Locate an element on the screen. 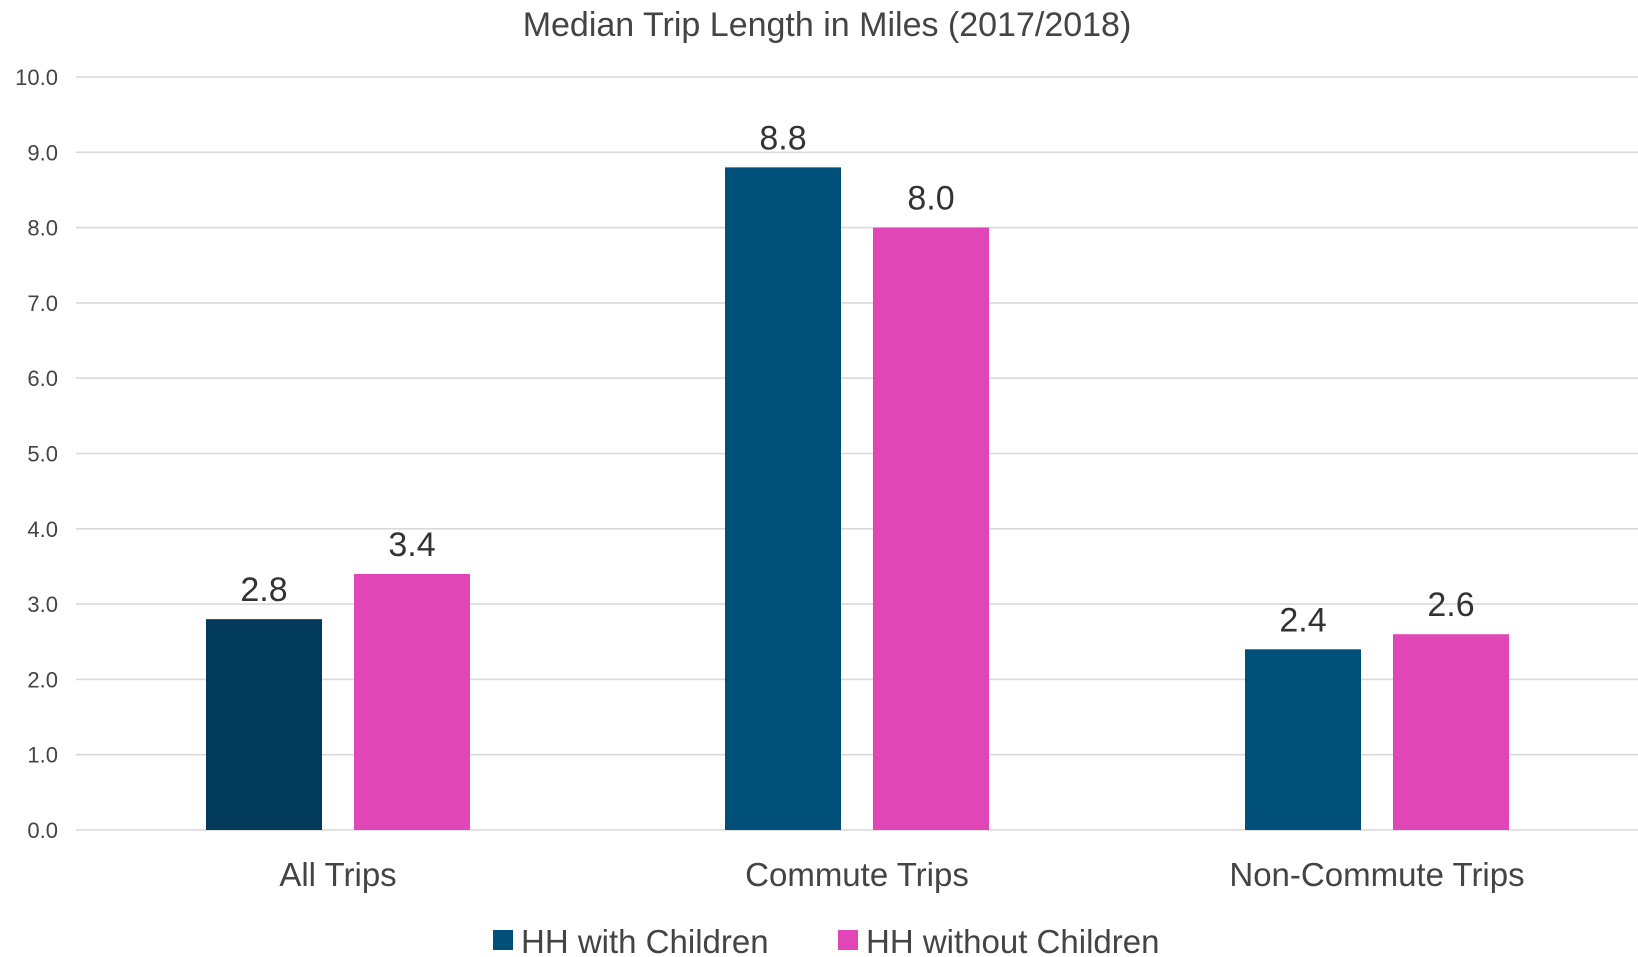  data-label: 3.4 is located at coordinates (411, 545).